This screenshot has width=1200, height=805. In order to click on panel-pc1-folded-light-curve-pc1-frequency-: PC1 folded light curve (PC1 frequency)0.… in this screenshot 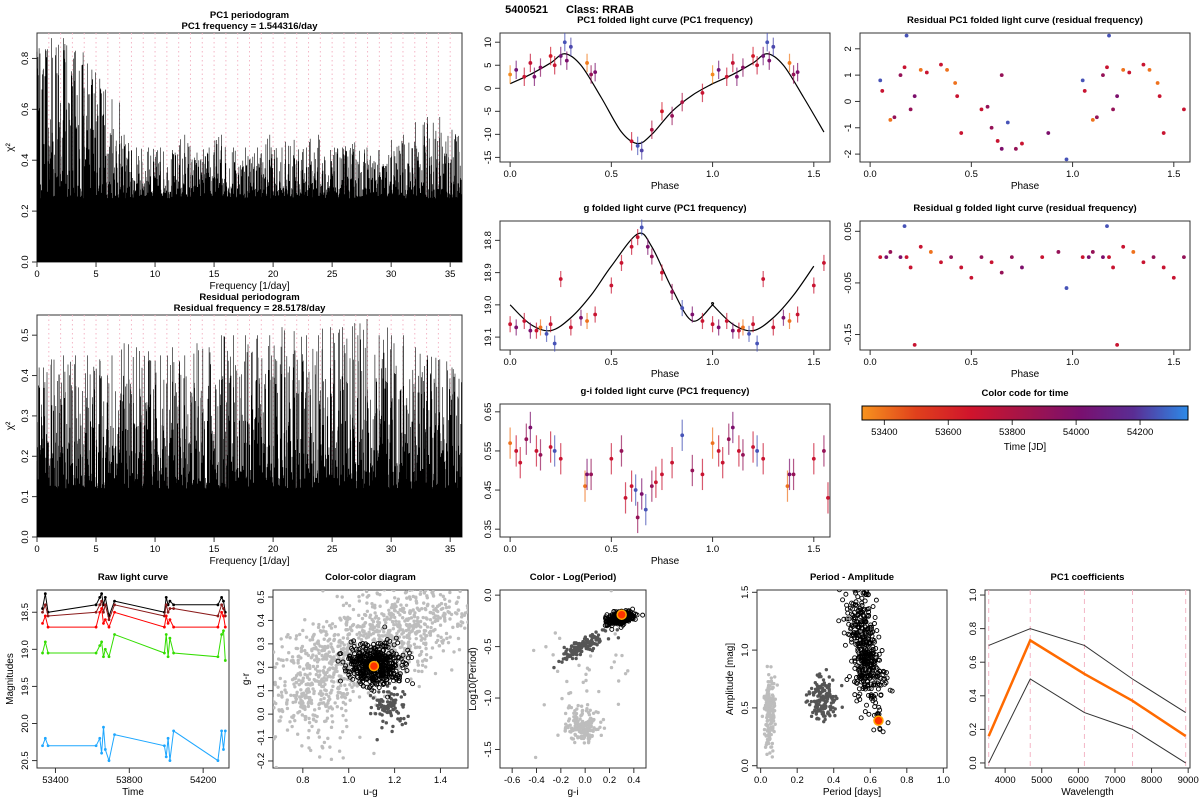, I will do `click(657, 103)`.